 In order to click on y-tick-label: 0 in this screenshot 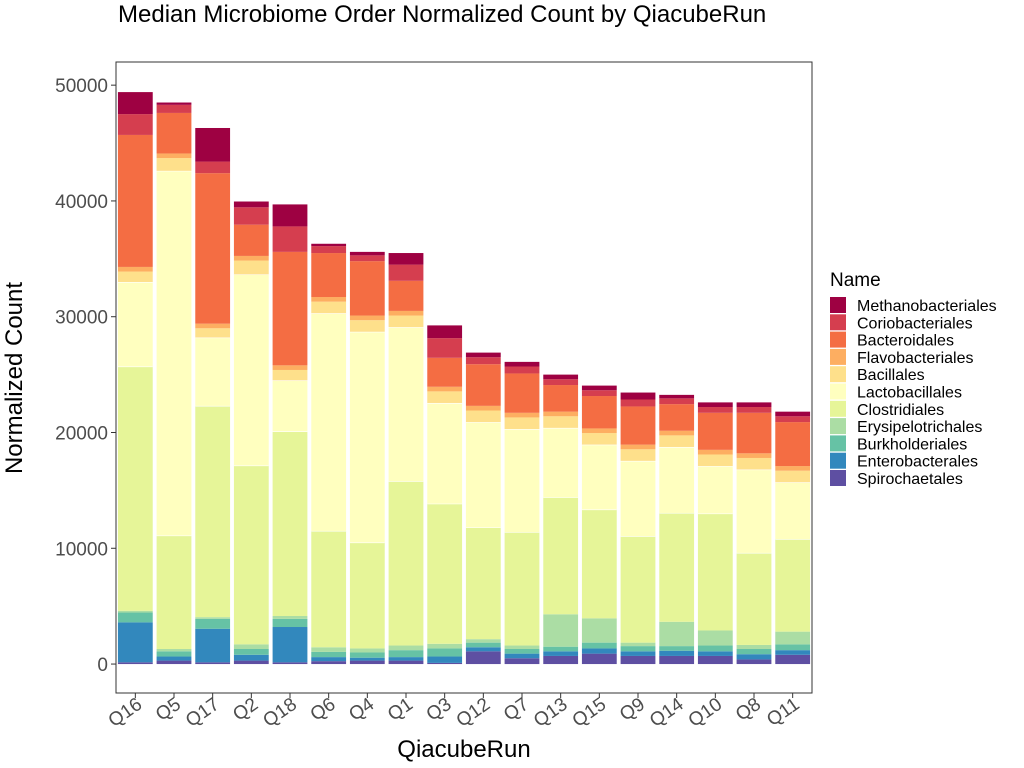, I will do `click(102, 665)`.